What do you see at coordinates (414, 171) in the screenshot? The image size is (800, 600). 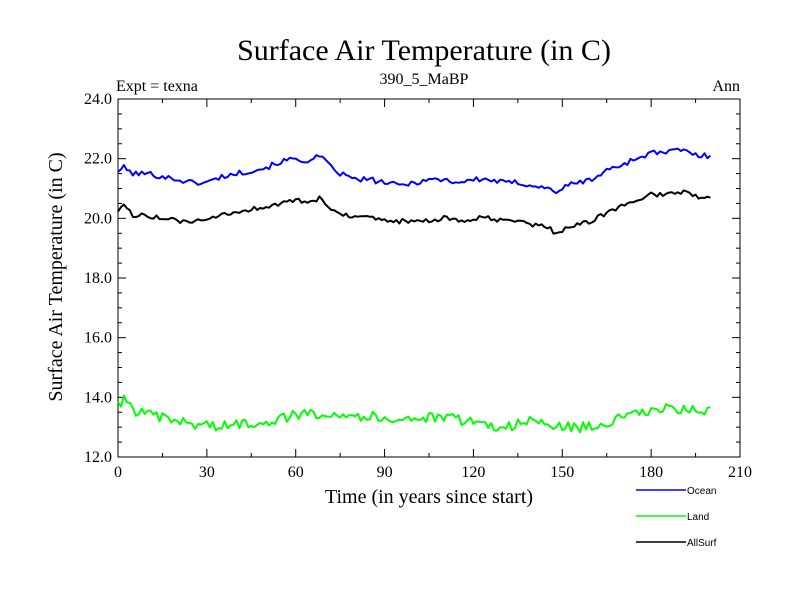 I see `series-line-ocean` at bounding box center [414, 171].